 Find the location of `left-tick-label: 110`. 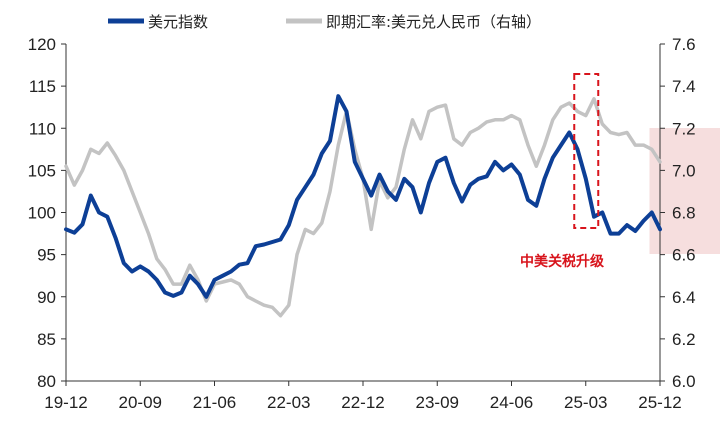

left-tick-label: 110 is located at coordinates (42, 128).